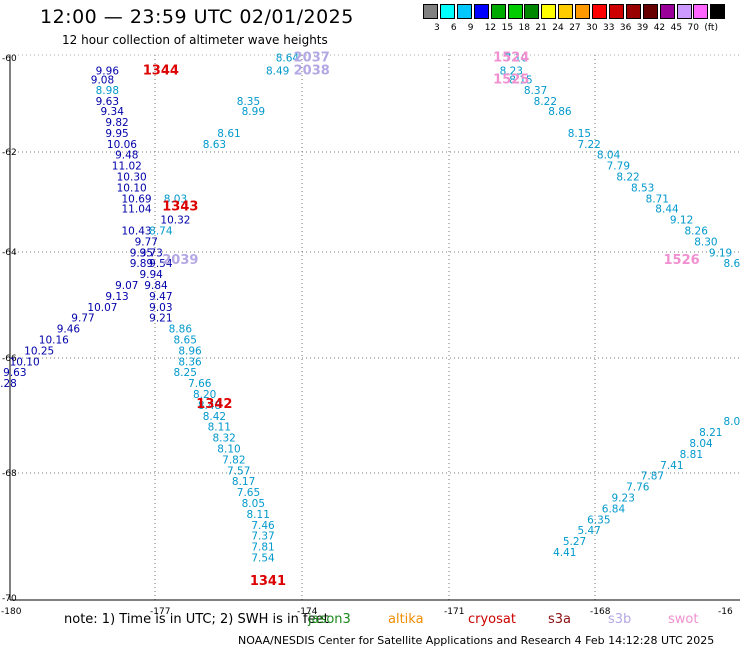 This screenshot has width=740, height=650. Describe the element at coordinates (657, 199) in the screenshot. I see `wave-height-label: 8.71` at that location.